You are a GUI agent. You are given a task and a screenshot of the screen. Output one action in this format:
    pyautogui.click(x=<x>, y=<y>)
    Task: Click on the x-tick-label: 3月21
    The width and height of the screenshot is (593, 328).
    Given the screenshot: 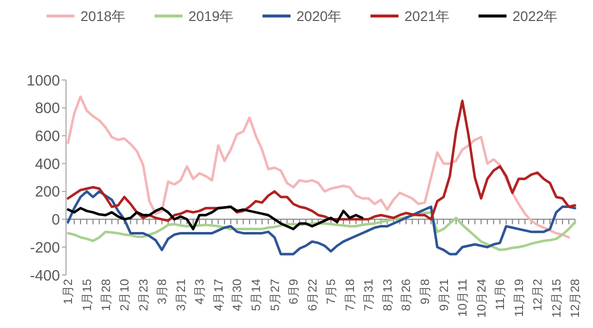 What is the action you would take?
    pyautogui.click(x=181, y=295)
    